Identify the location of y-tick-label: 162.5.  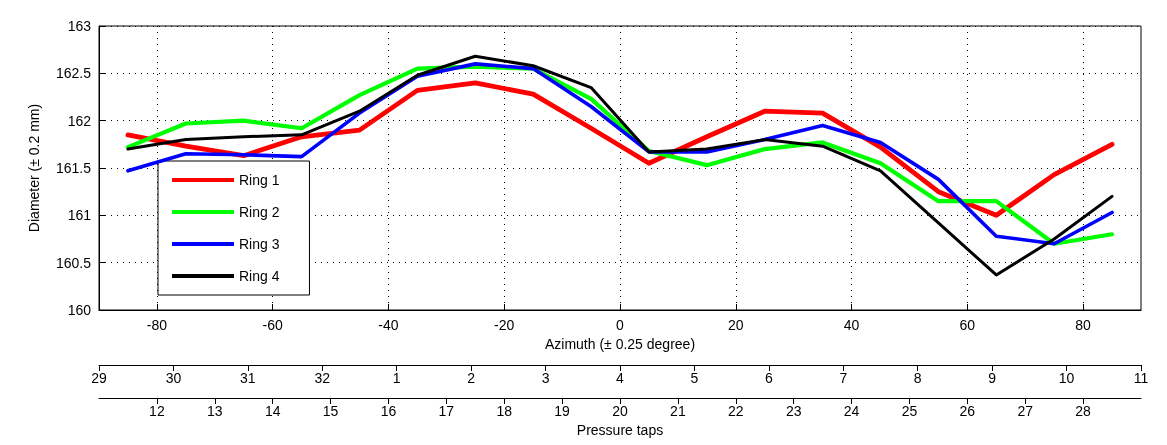
(73, 73).